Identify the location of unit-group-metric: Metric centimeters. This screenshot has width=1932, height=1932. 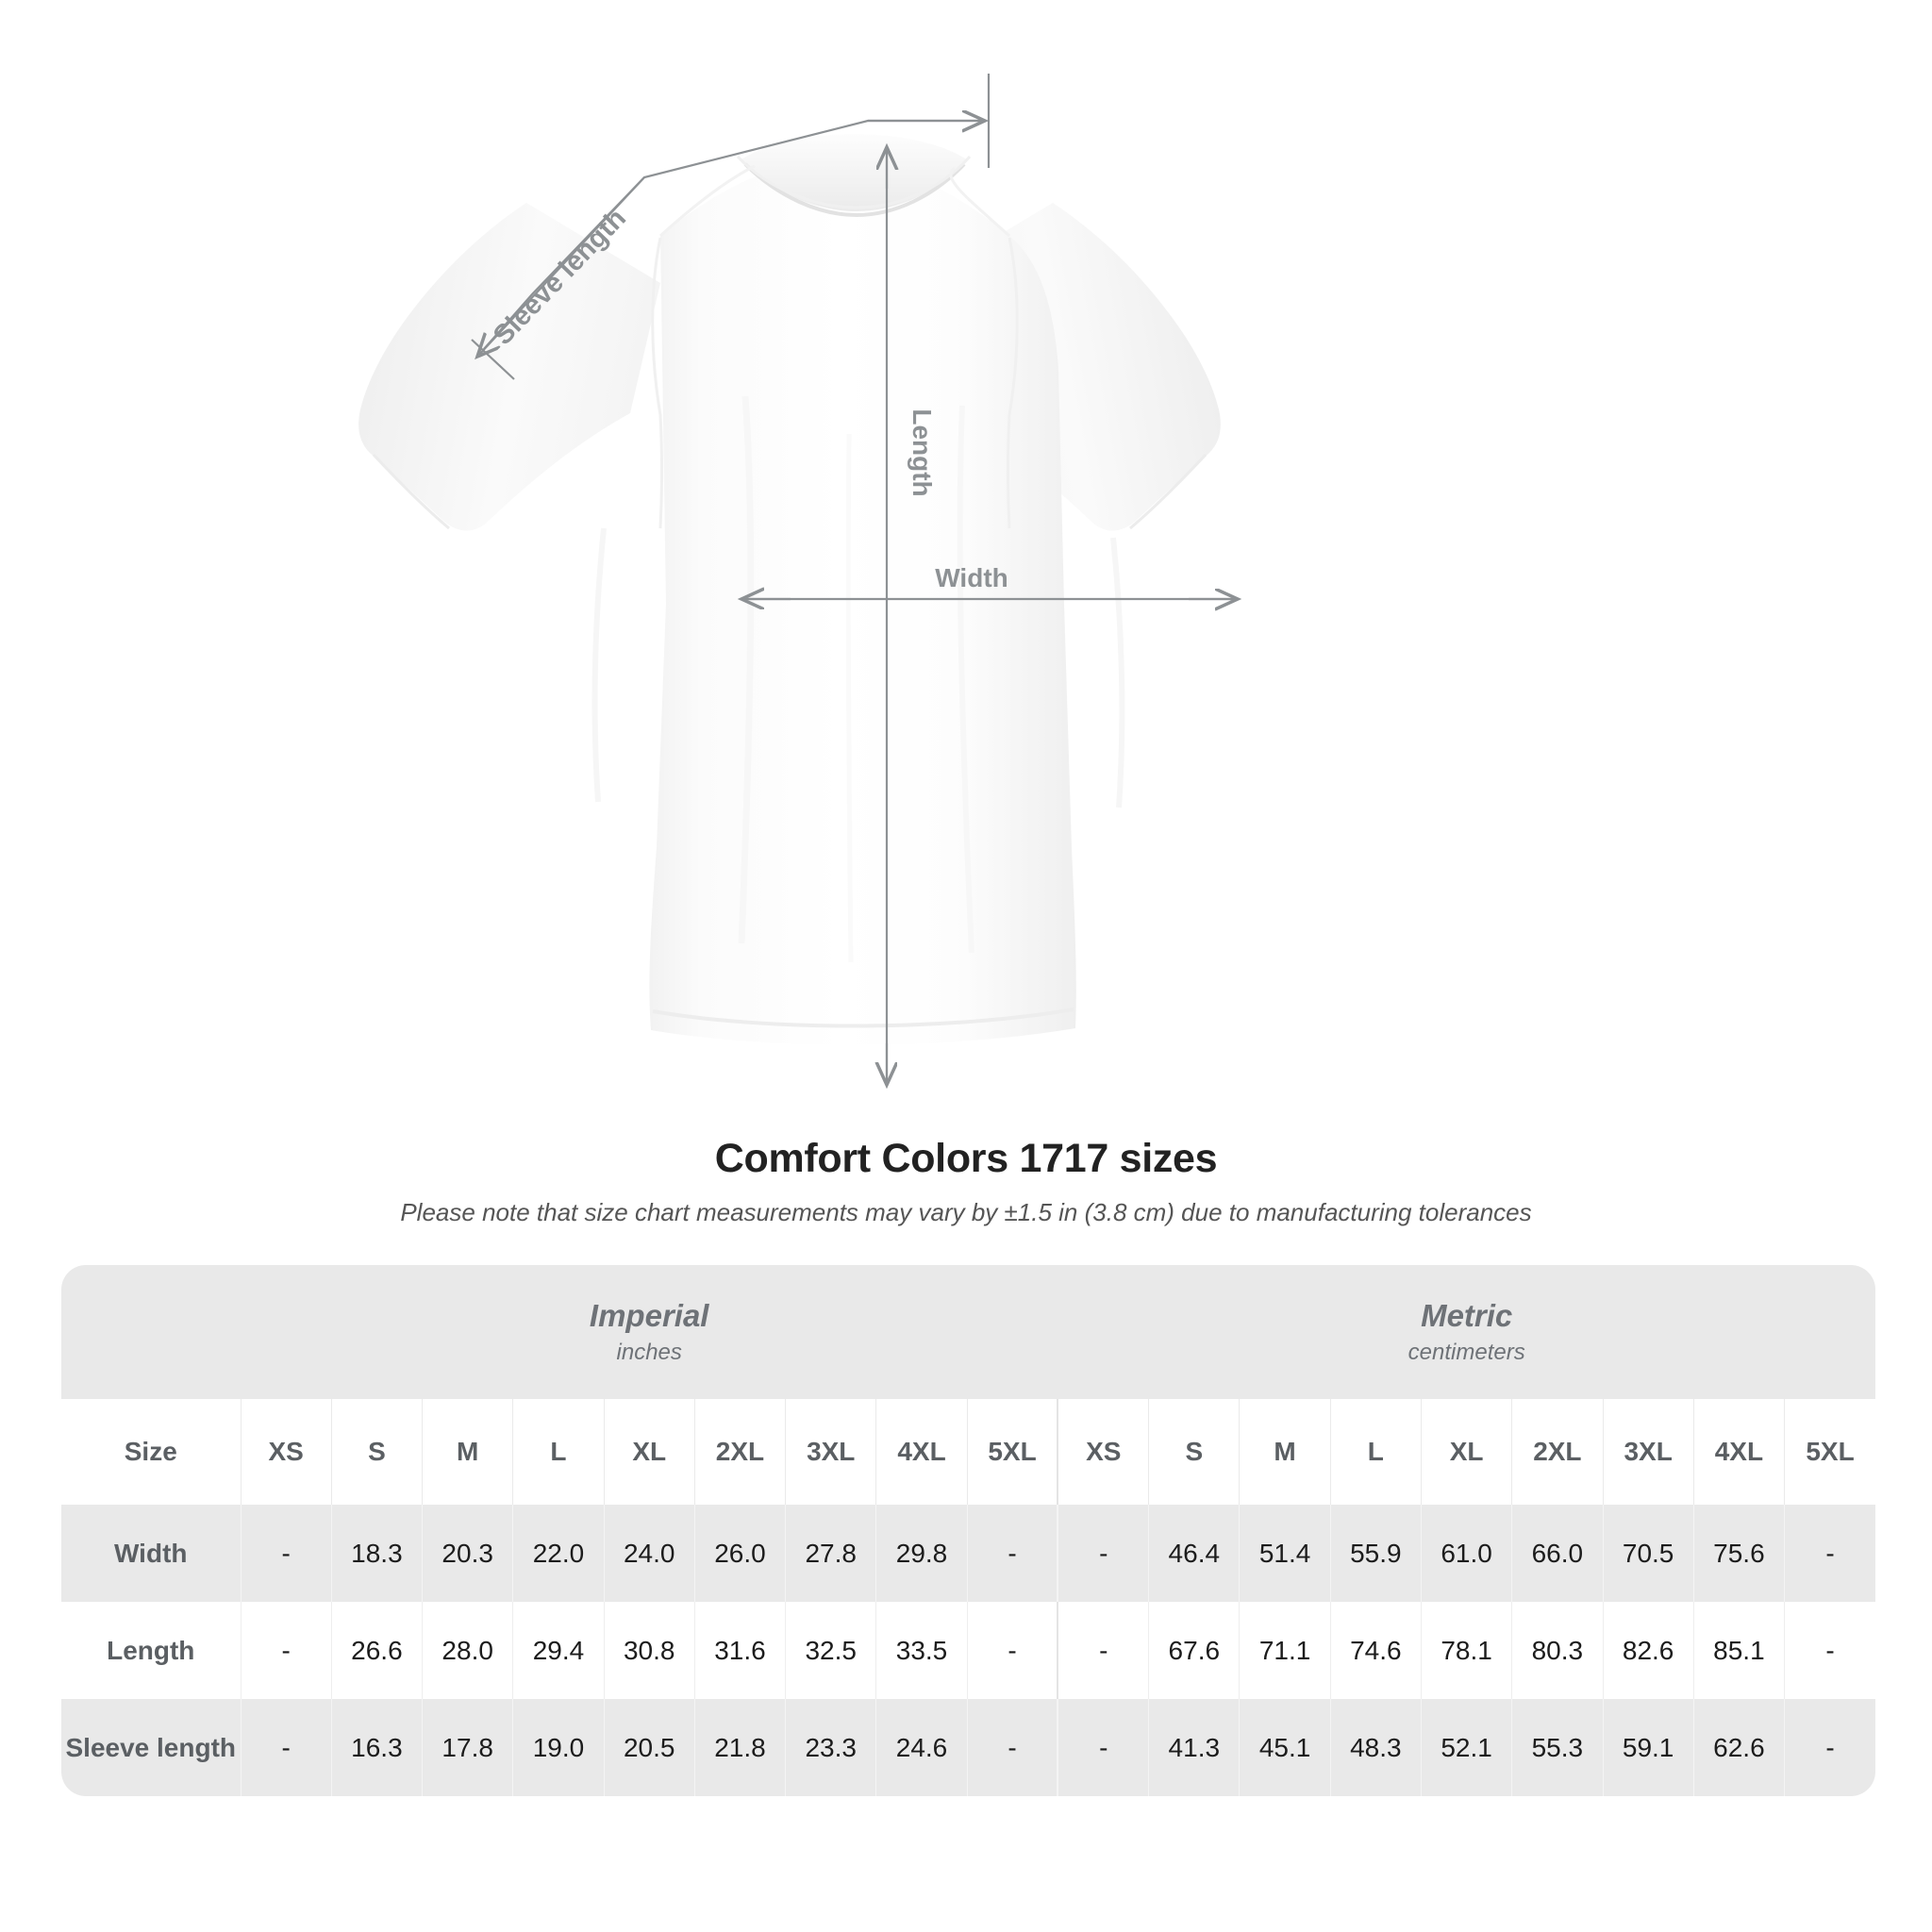
(1466, 1332).